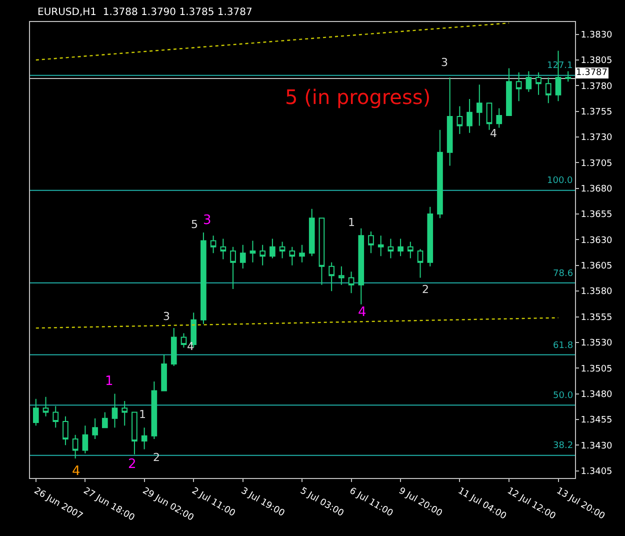 The image size is (625, 536). Describe the element at coordinates (596, 421) in the screenshot. I see `y-tick-label: 1.3455` at that location.